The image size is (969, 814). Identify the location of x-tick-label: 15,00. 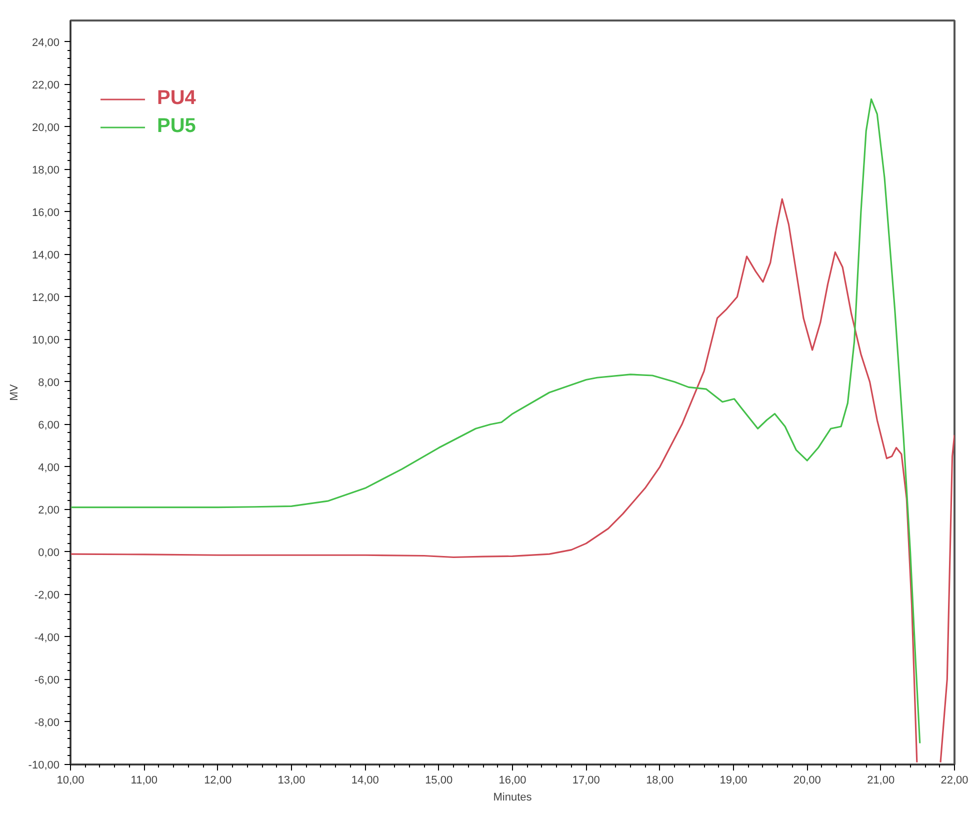
(439, 780).